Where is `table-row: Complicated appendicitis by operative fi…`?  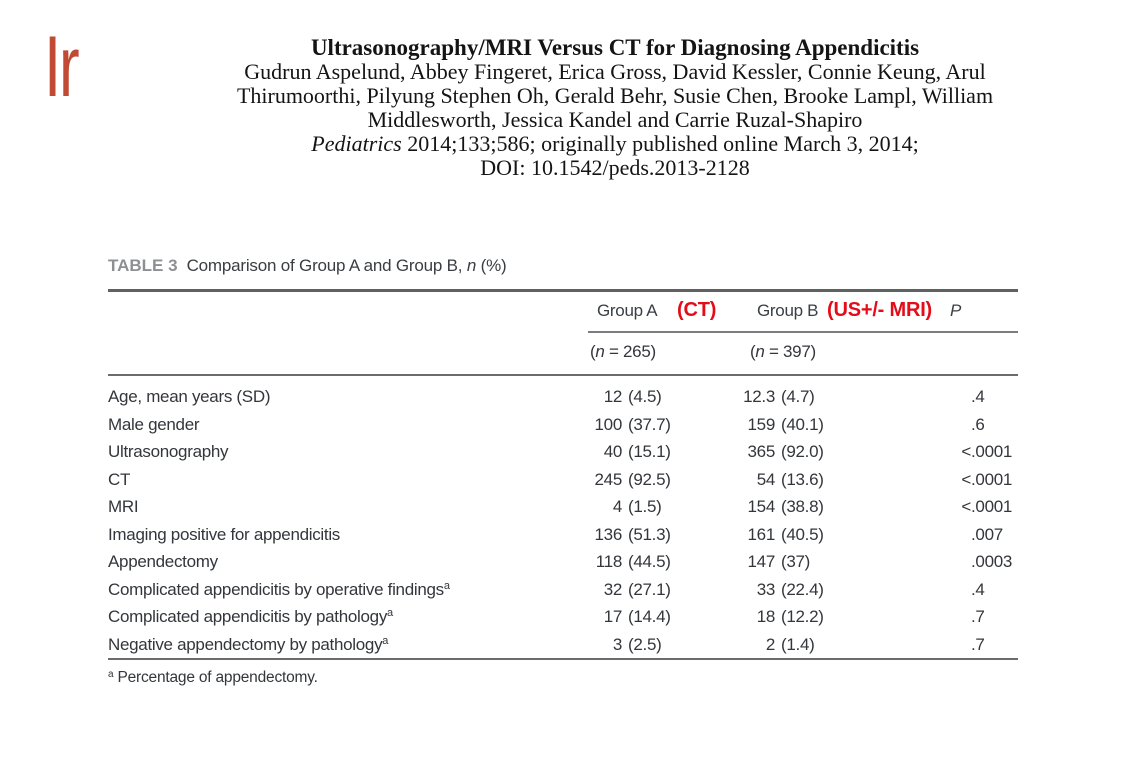
table-row: Complicated appendicitis by operative fi… is located at coordinates (563, 590).